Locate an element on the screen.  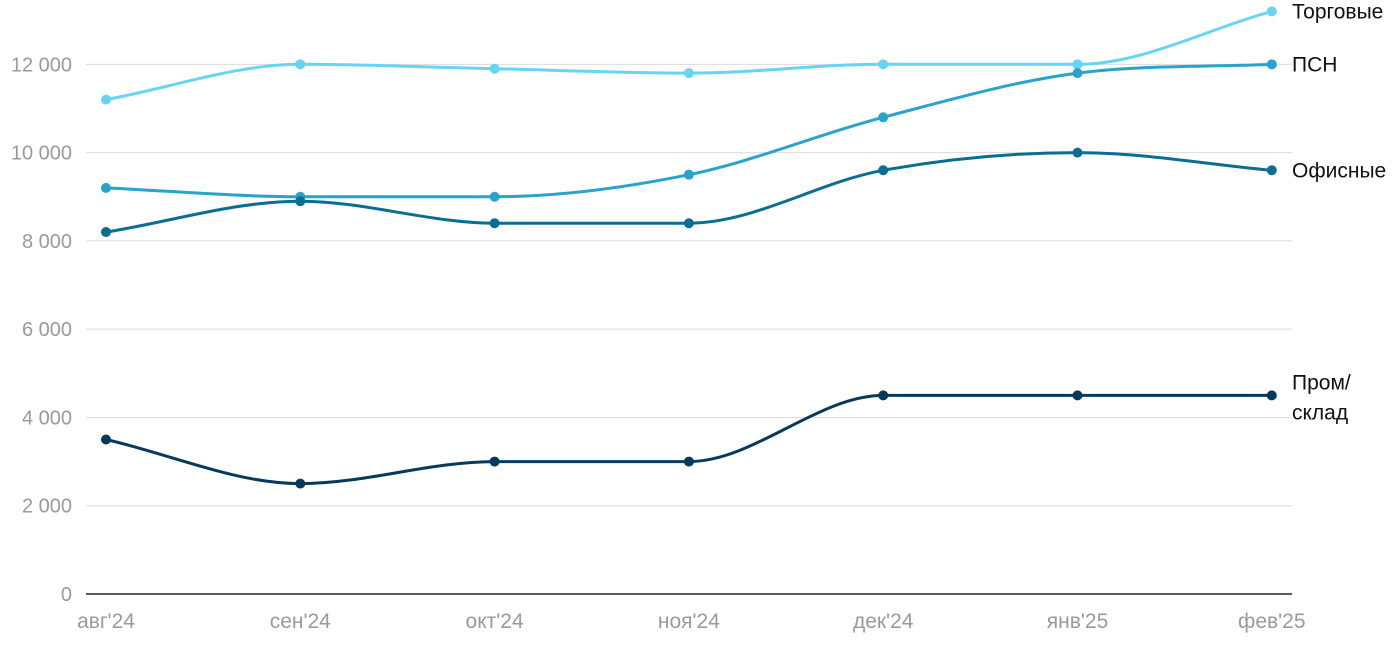
series-label-line: Офисные is located at coordinates (1339, 170).